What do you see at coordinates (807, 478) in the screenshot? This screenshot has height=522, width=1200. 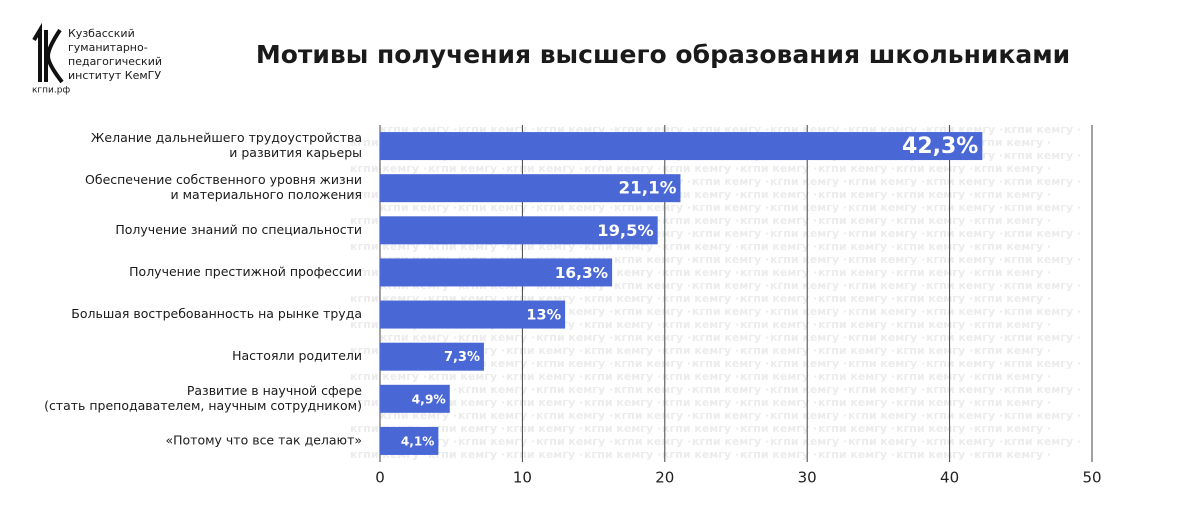 I see `x-tick-label: 30` at bounding box center [807, 478].